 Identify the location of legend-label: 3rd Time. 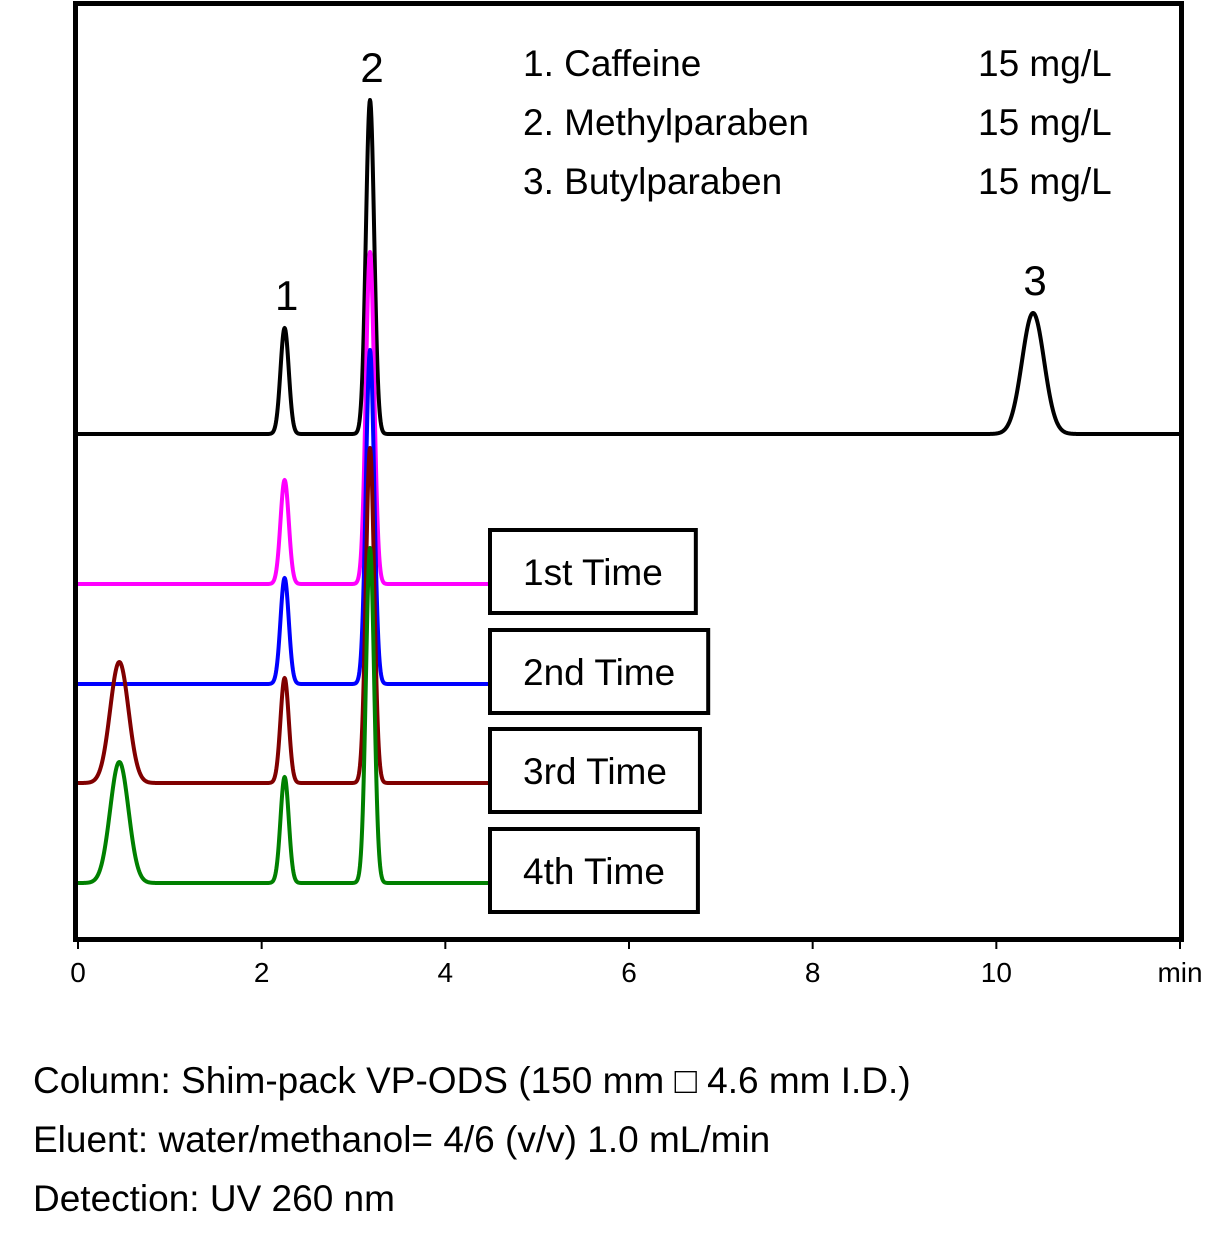
(595, 771).